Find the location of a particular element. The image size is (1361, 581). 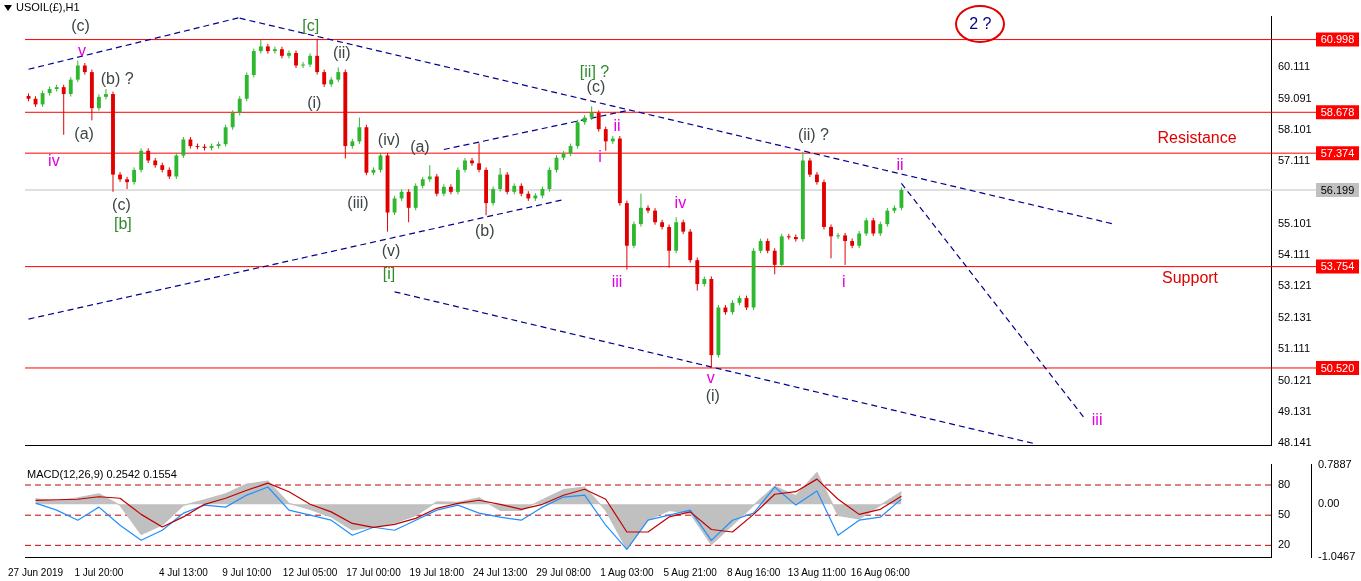

y-tick-label: 48.141 is located at coordinates (1295, 441).